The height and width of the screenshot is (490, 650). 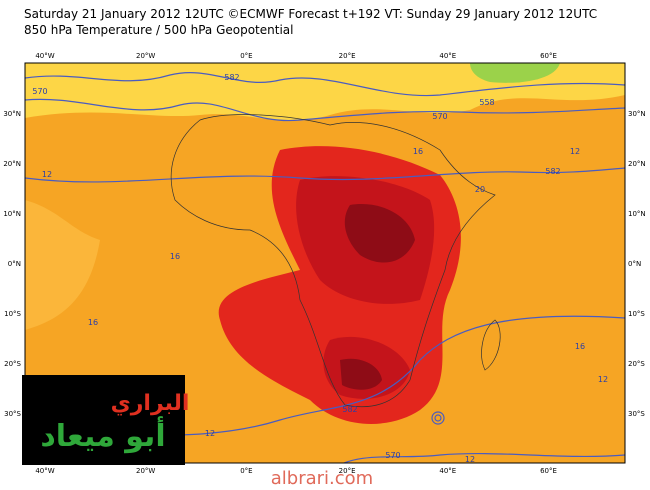 What do you see at coordinates (322, 477) in the screenshot?
I see `watermark: albrari.com` at bounding box center [322, 477].